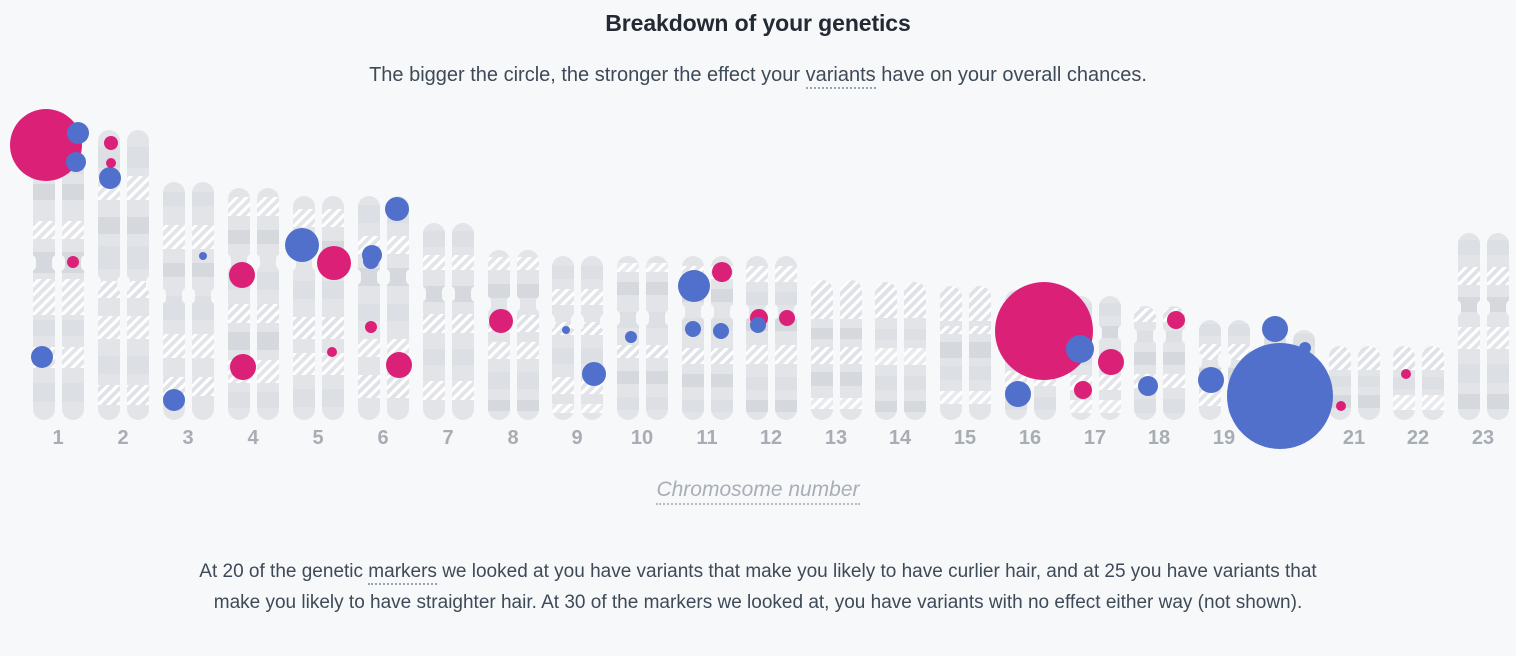  What do you see at coordinates (840, 76) in the screenshot?
I see `variants-glossary-term: variants` at bounding box center [840, 76].